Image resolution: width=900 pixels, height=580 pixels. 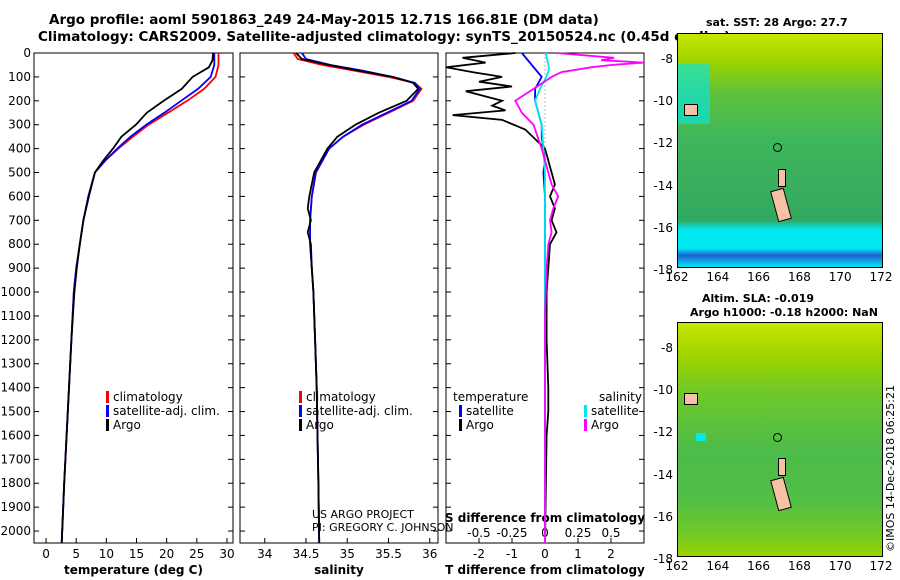 I want to click on credit-line-2: PI: GREGORY C. JOHNSON, so click(x=383, y=527).